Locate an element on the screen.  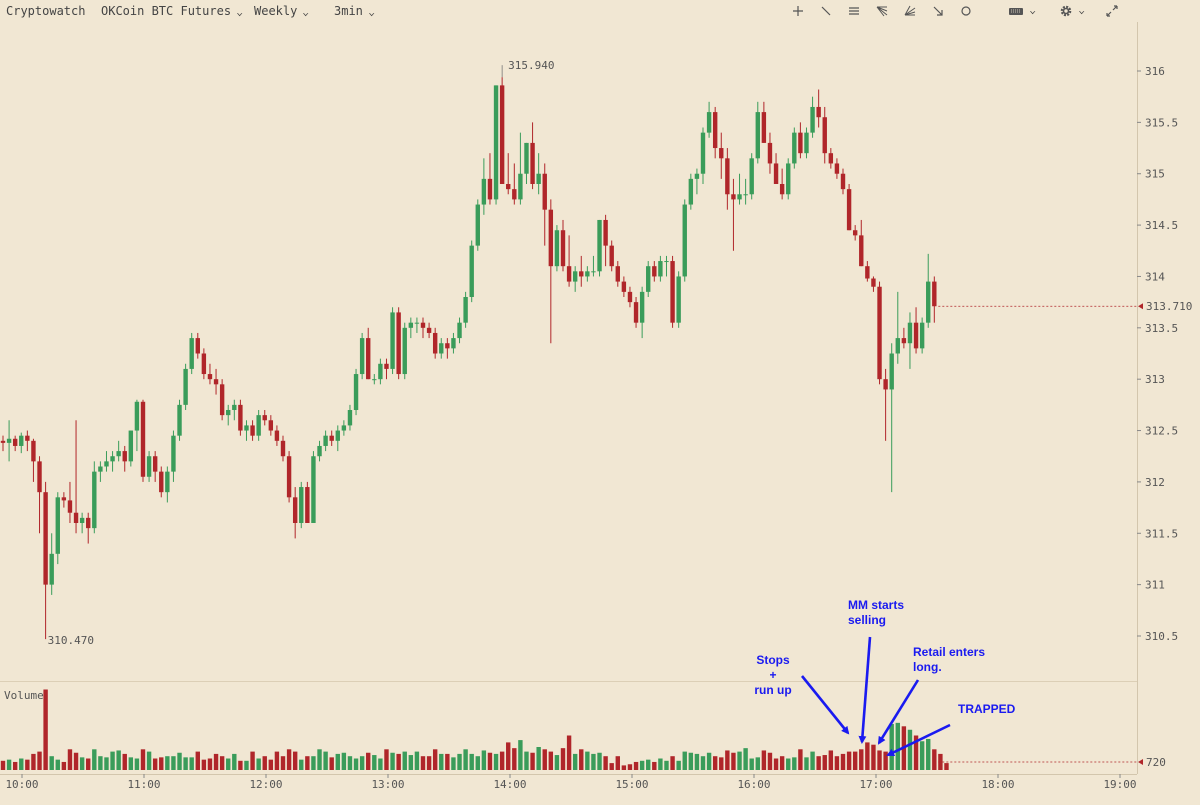
arrow-icon is located at coordinates (938, 11).